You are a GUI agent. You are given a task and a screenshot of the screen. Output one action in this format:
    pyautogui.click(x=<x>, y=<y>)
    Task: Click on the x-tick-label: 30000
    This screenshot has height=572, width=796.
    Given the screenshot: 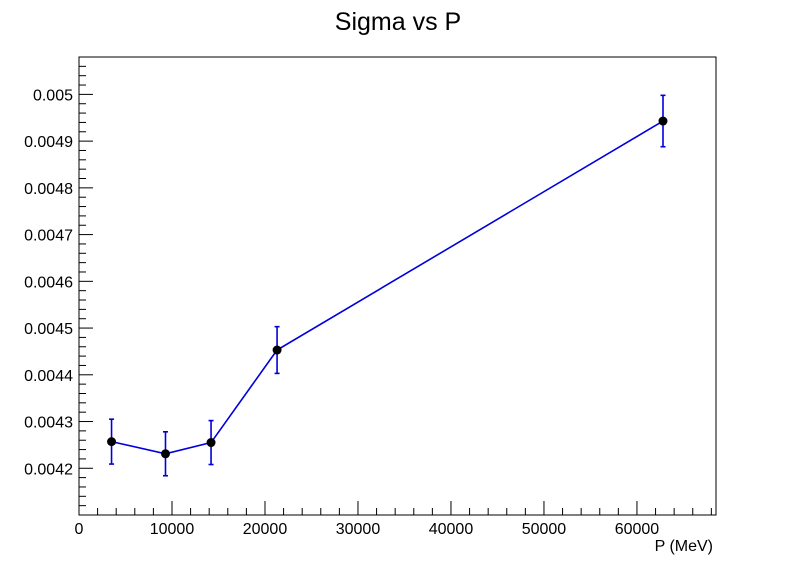 What is the action you would take?
    pyautogui.click(x=358, y=529)
    